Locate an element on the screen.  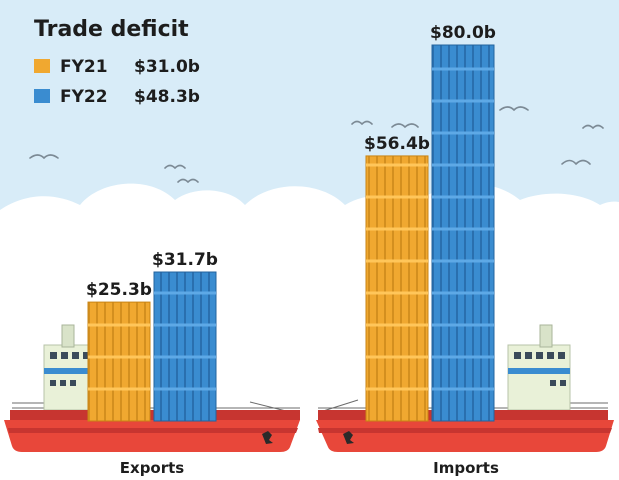
bar-exports-fy21 is located at coordinates (119, 361).